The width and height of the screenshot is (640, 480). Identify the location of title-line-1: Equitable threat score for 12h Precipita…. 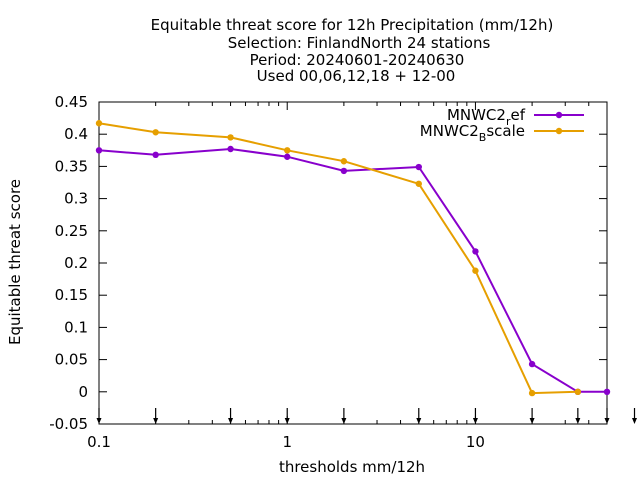
(352, 25).